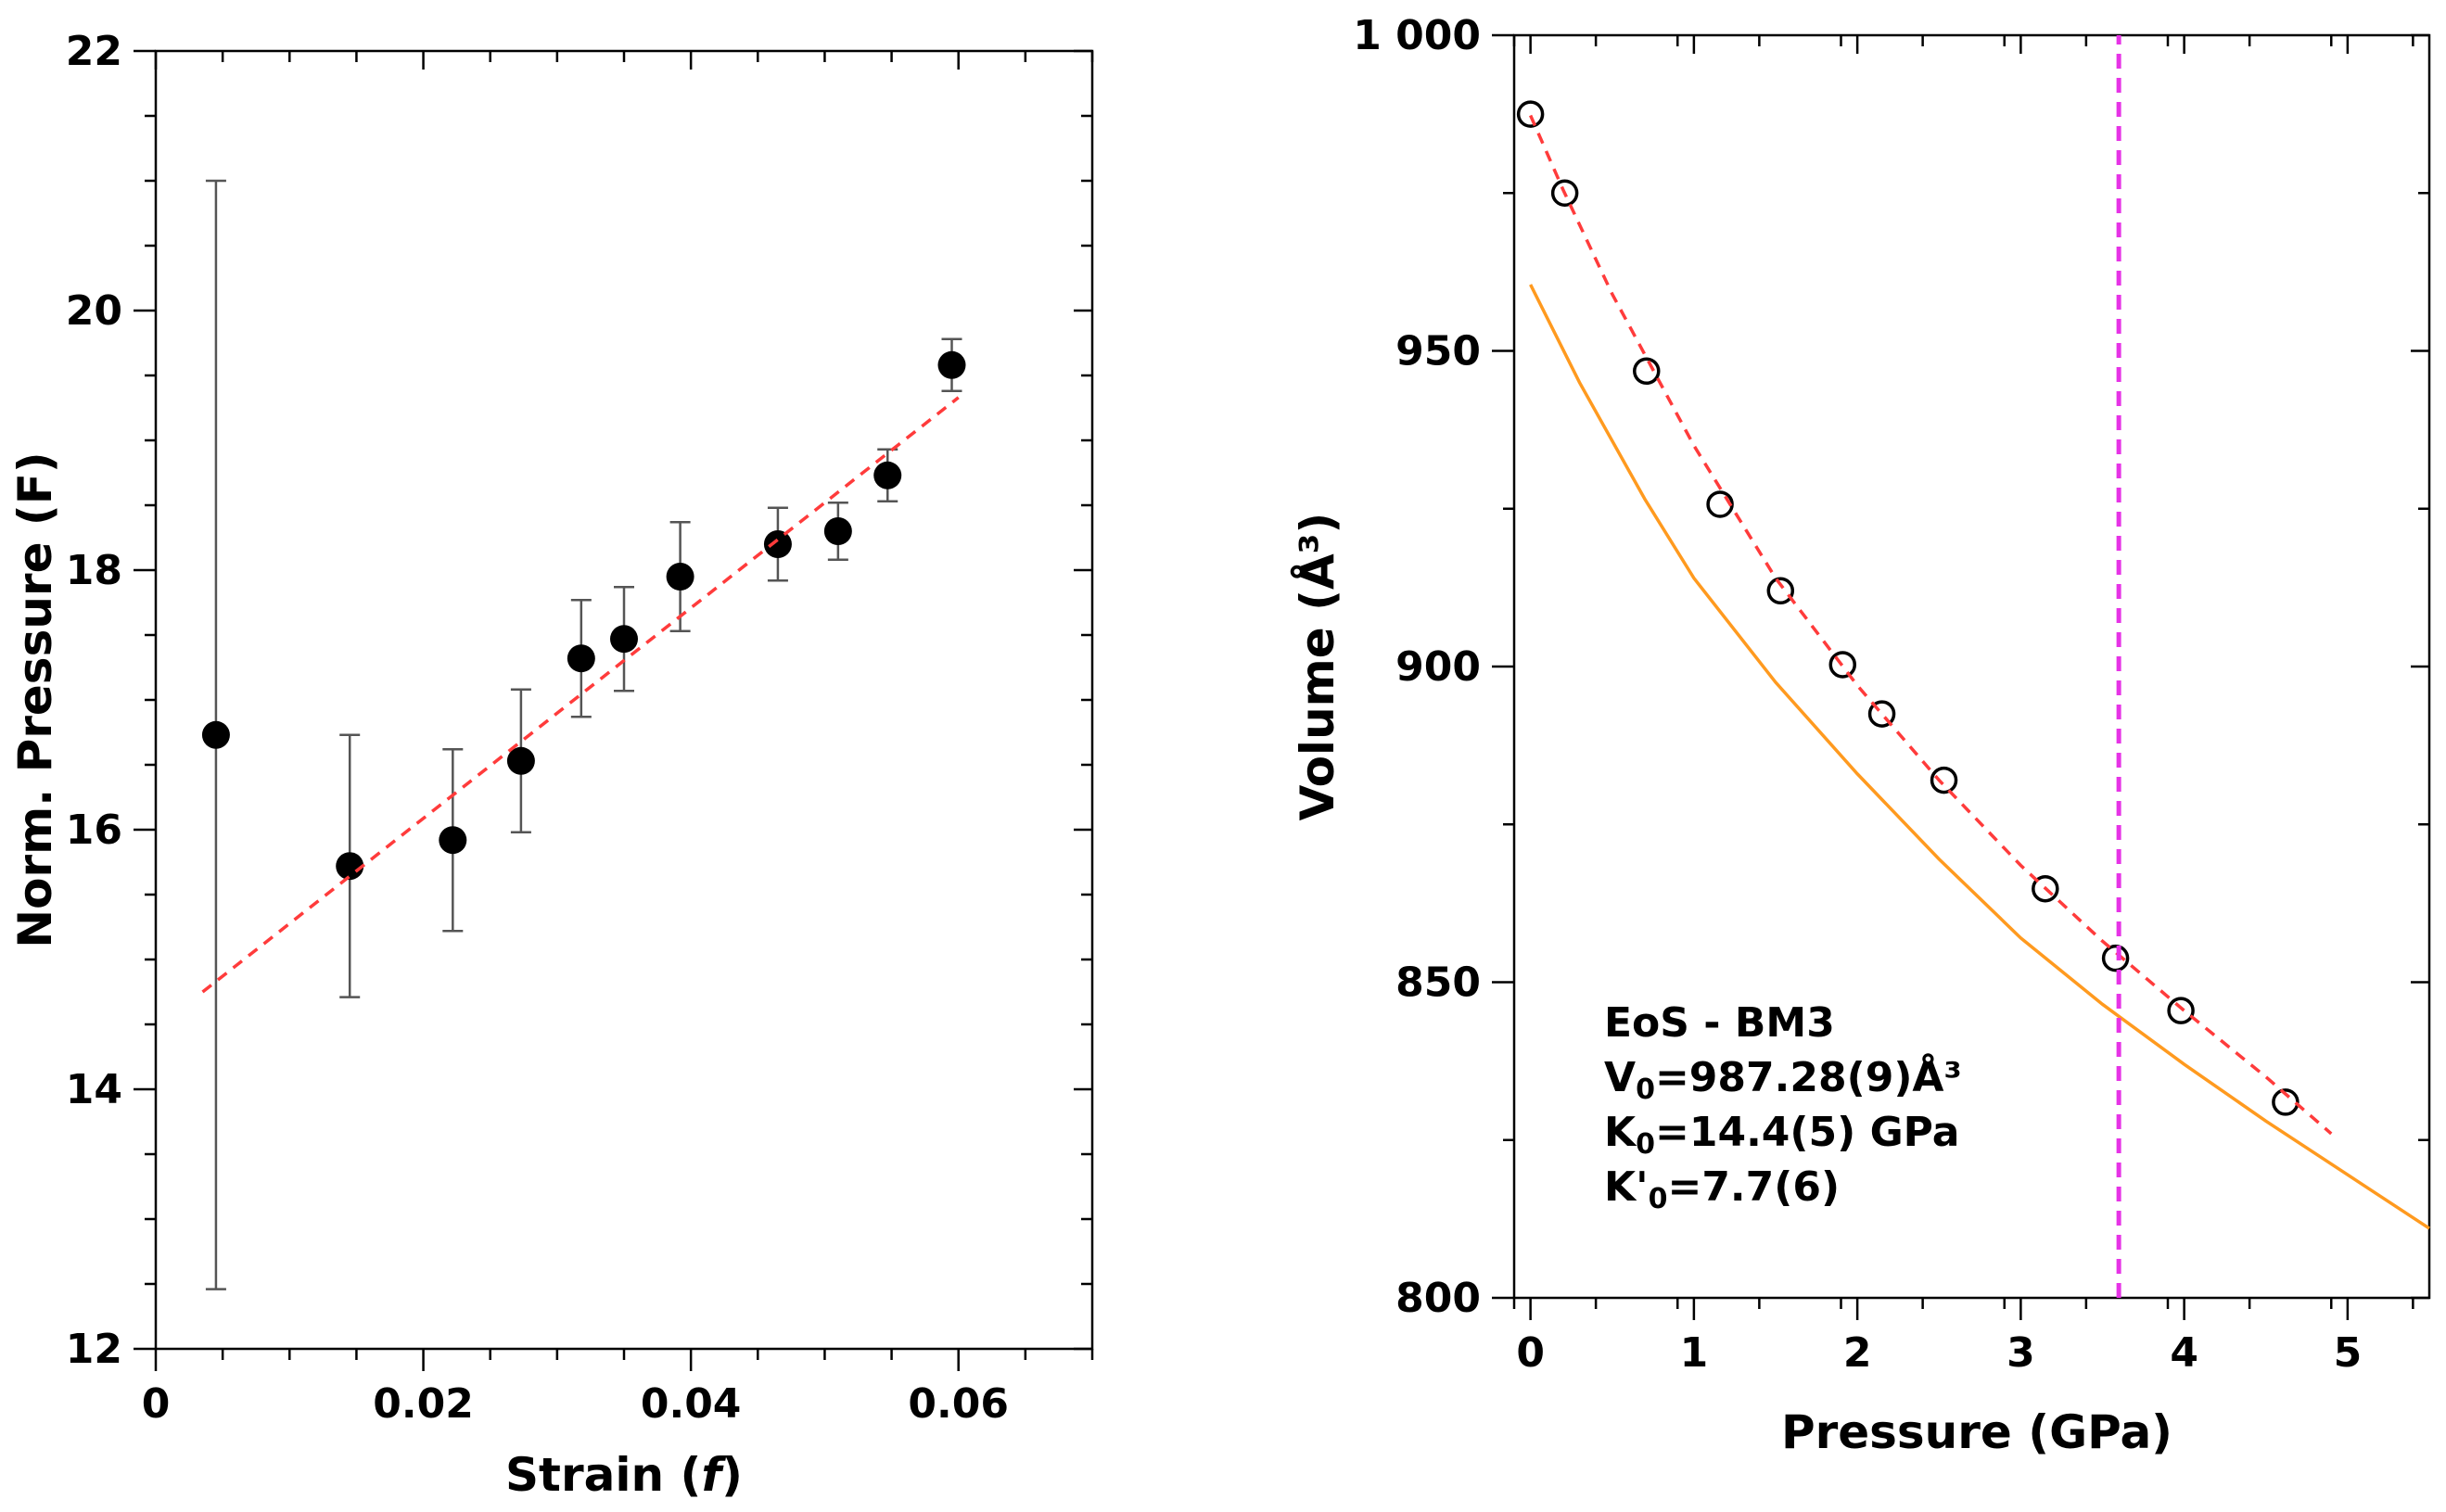 This screenshot has height=1512, width=2446. I want to click on right-y-tick-label: 850, so click(1438, 983).